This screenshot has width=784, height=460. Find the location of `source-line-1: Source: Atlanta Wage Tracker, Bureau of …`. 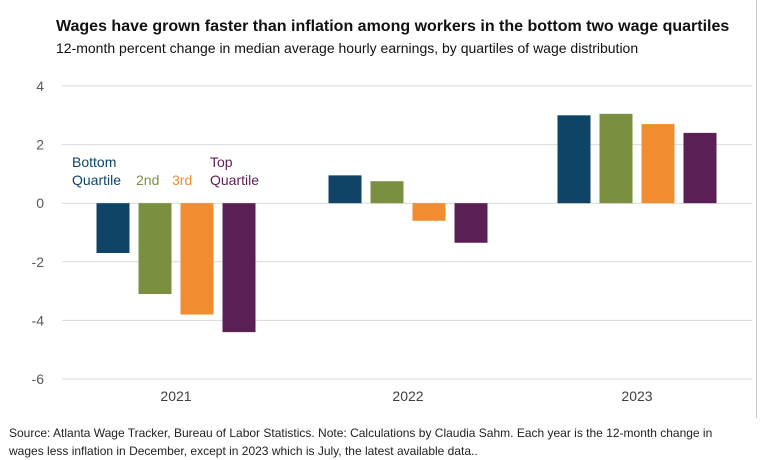

source-line-1: Source: Atlanta Wage Tracker, Bureau of … is located at coordinates (361, 433).